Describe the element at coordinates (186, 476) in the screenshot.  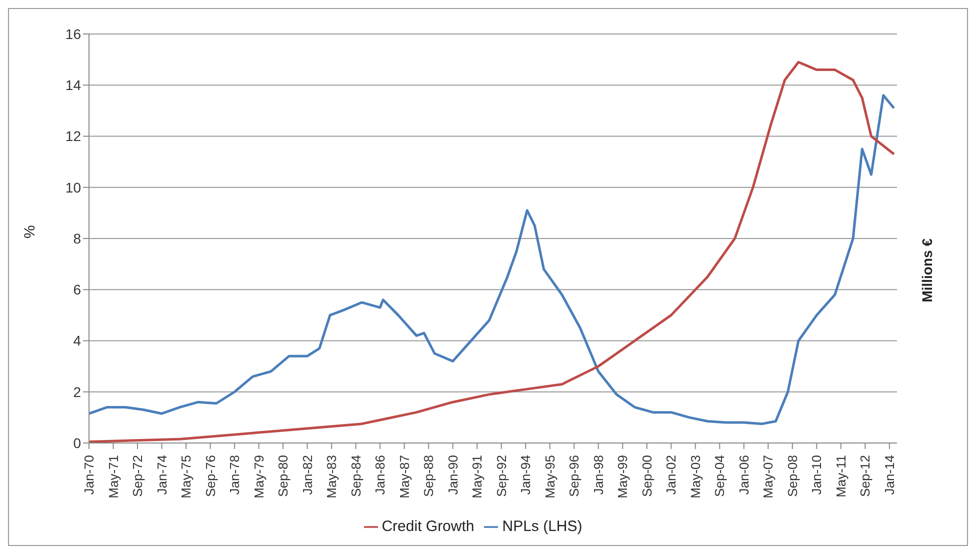
I see `x-tick-label: May-75` at that location.